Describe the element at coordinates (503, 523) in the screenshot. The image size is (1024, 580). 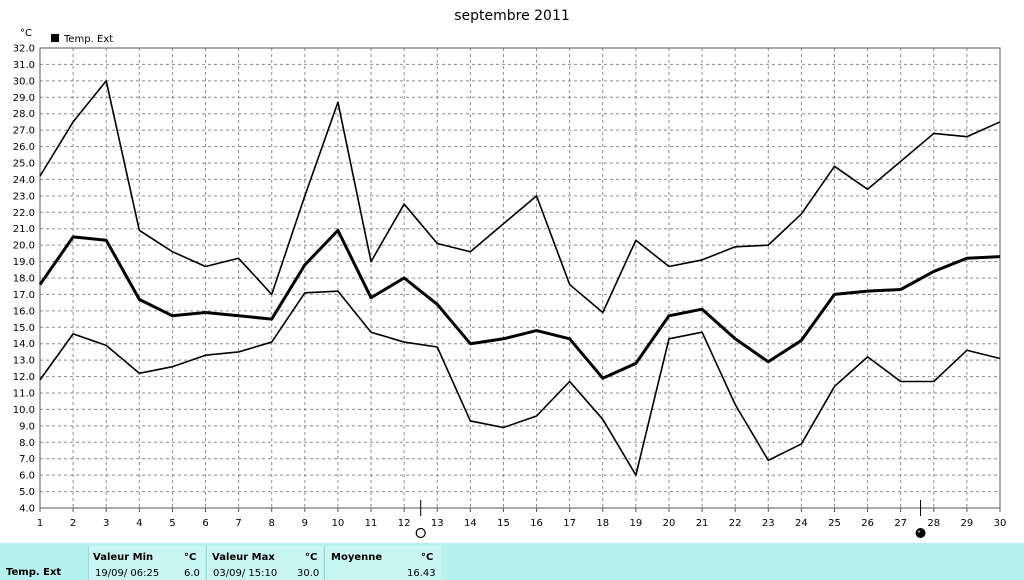
I see `x-tick-label: 15` at that location.